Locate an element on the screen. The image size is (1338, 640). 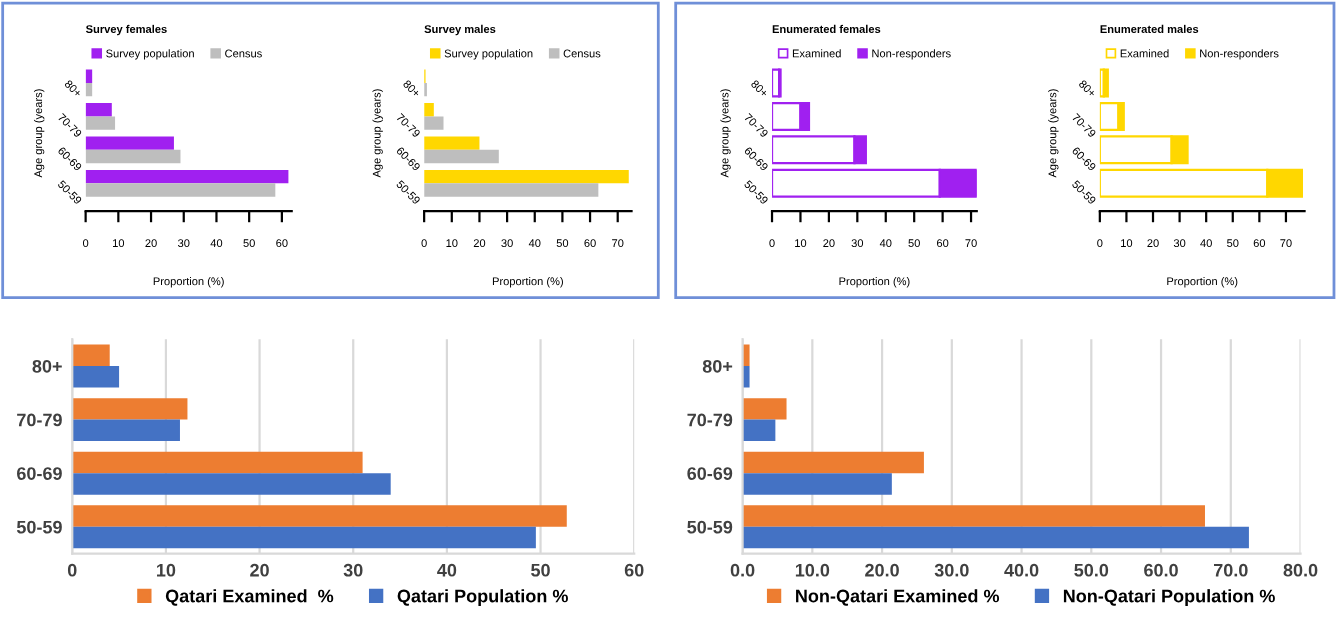
legend-label: Qatari Examined % is located at coordinates (249, 597).